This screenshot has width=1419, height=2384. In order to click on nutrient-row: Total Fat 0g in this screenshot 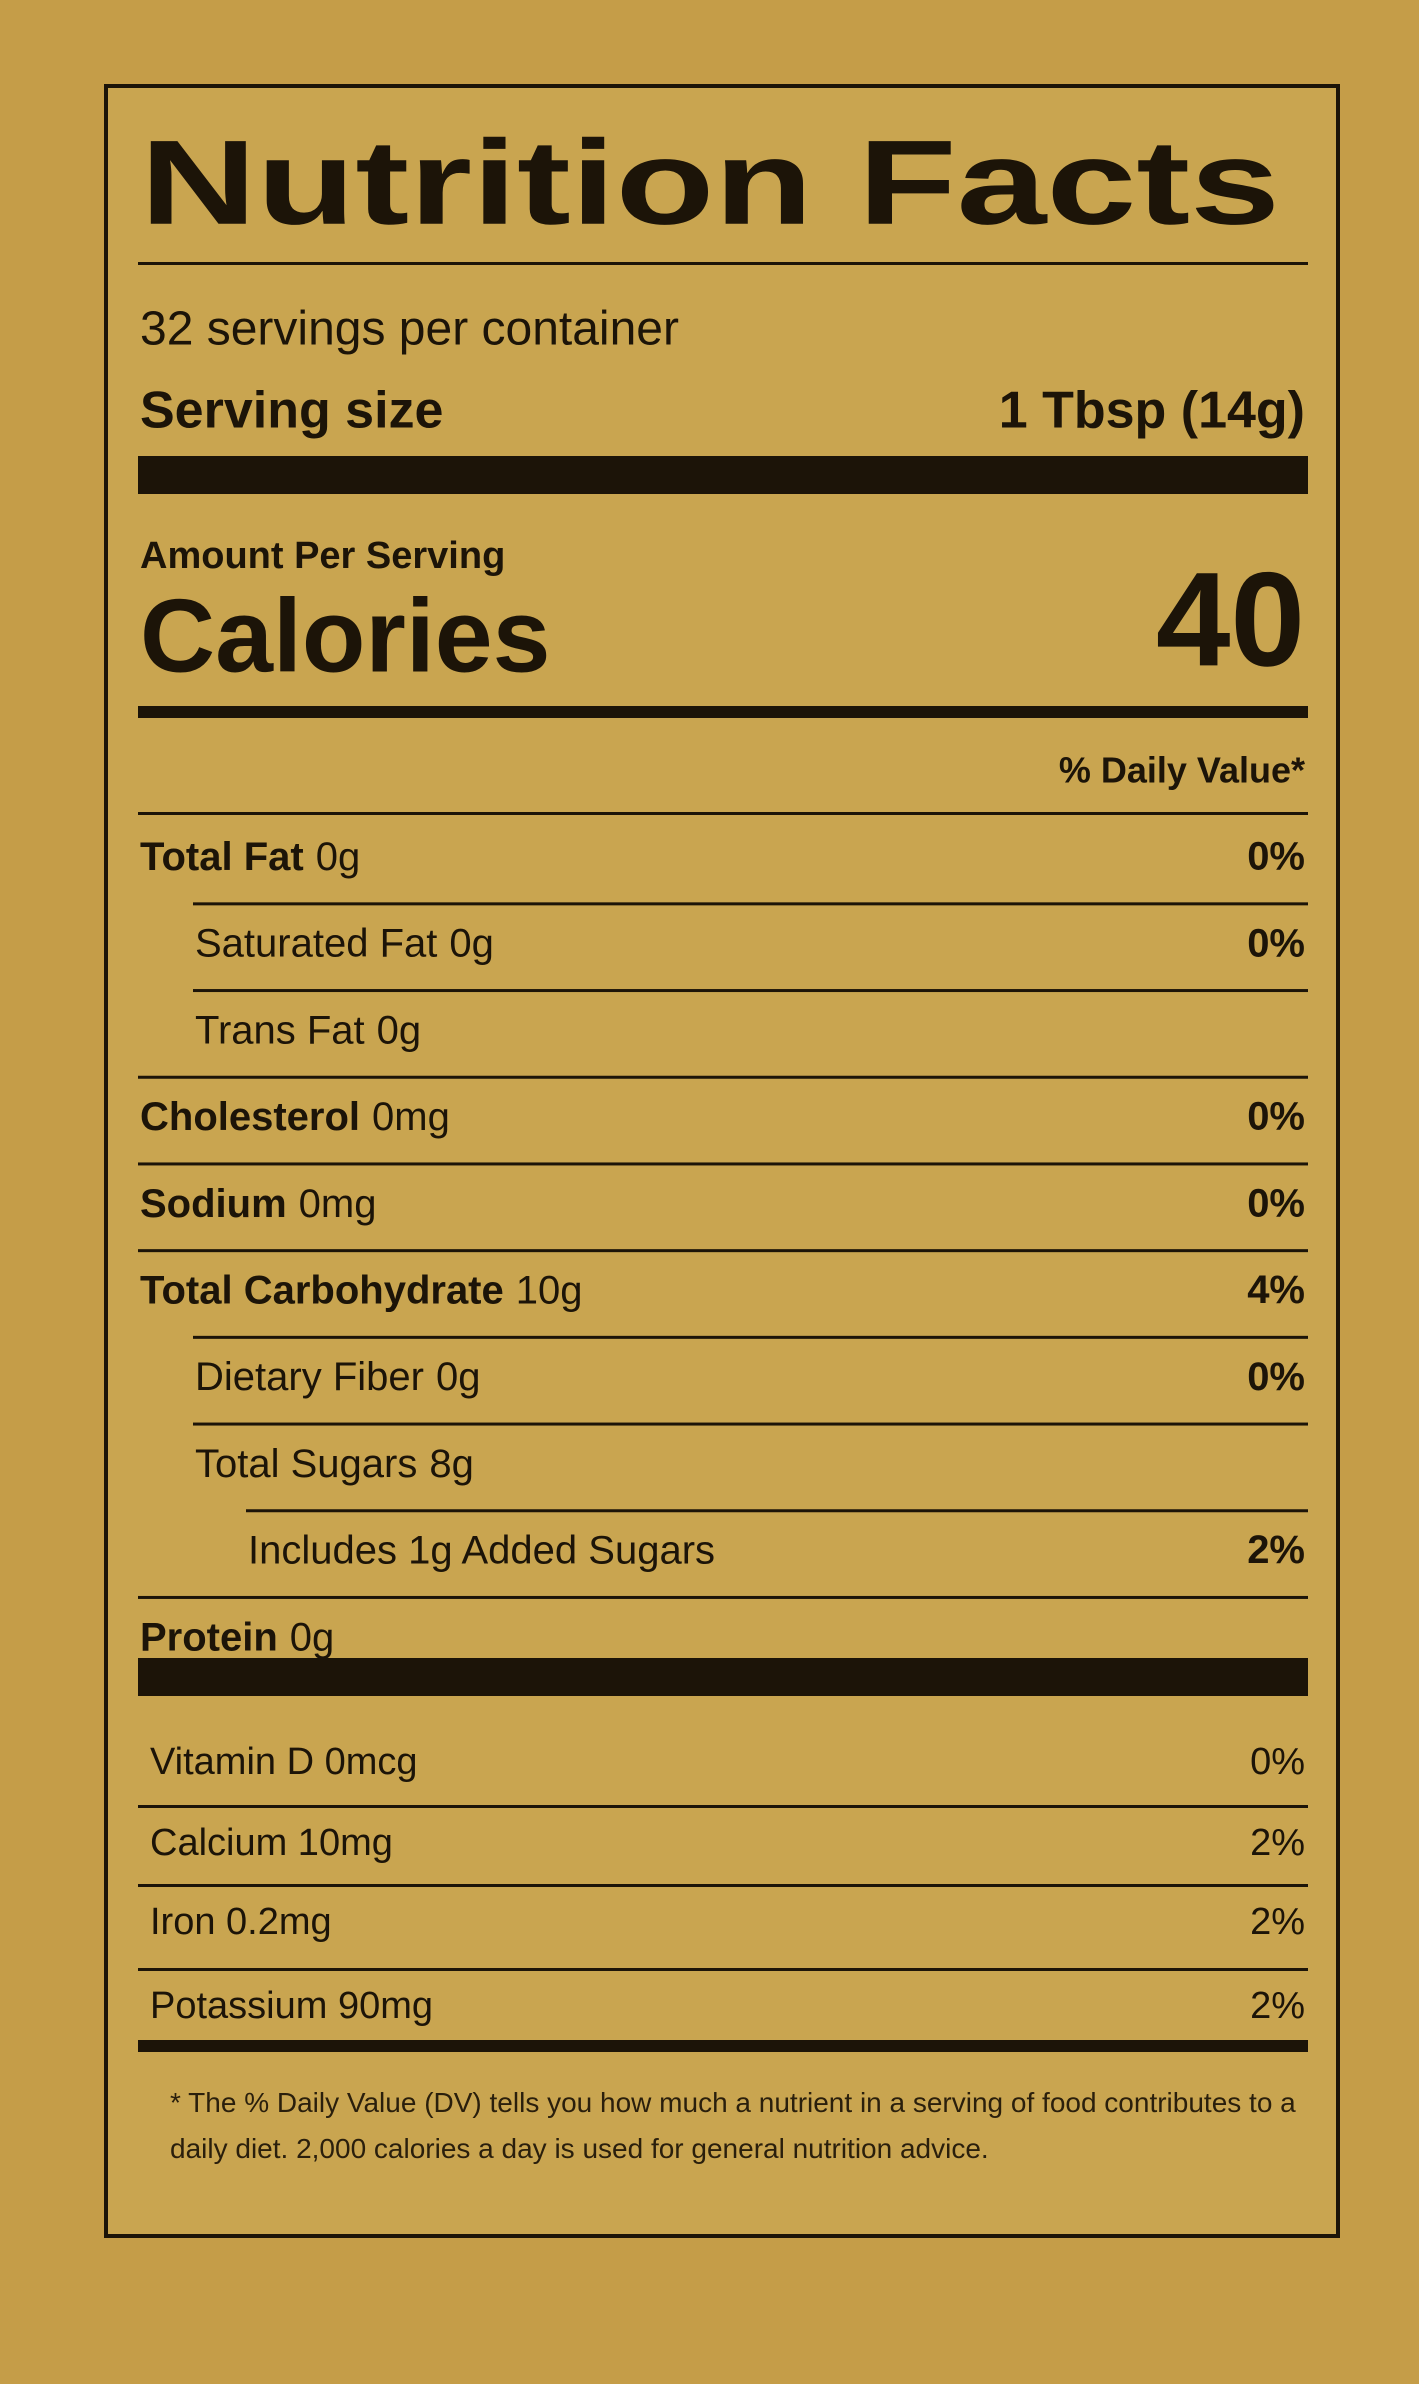, I will do `click(250, 857)`.